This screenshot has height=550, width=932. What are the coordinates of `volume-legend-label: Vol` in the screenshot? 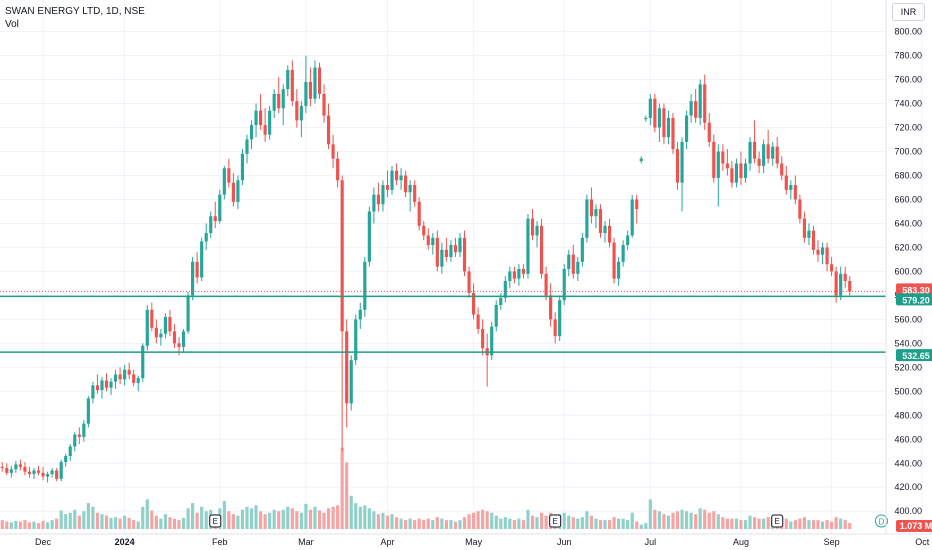 It's located at (12, 24).